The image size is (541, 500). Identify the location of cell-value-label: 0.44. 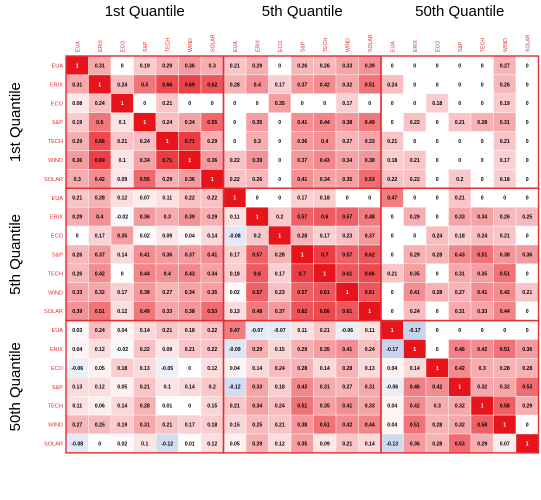
(370, 425).